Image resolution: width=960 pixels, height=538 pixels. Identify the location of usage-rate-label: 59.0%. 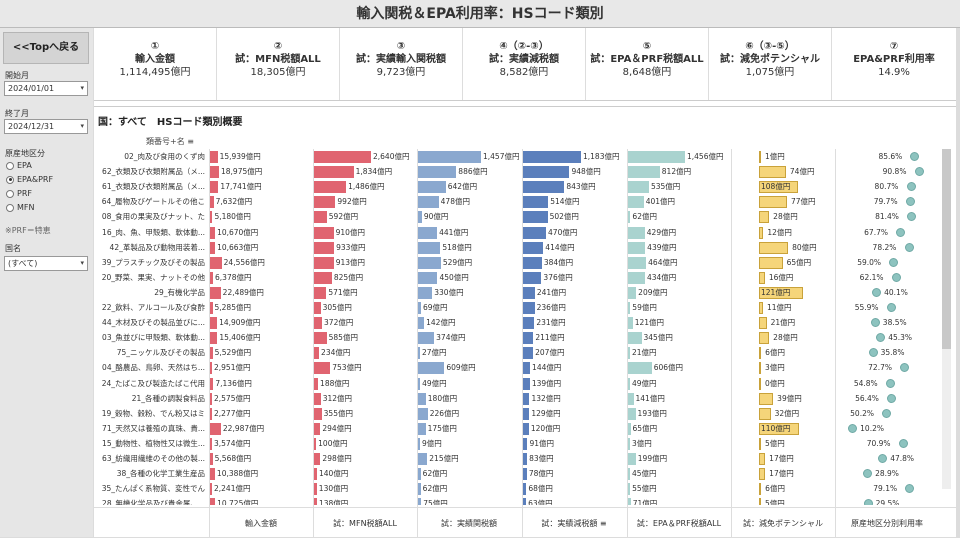
(869, 262).